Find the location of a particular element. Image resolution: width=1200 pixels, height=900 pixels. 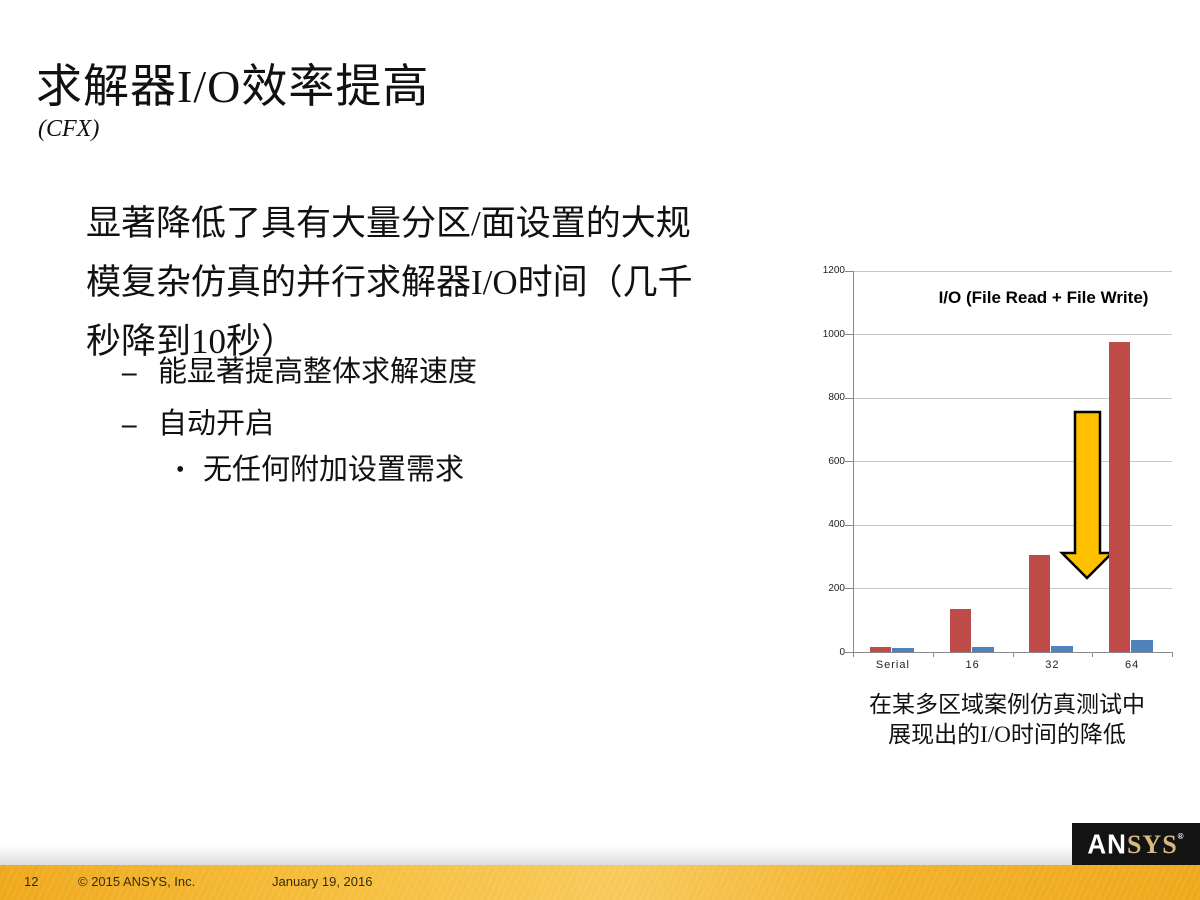

copyright-text: © 2015 ANSYS, Inc. is located at coordinates (137, 881).